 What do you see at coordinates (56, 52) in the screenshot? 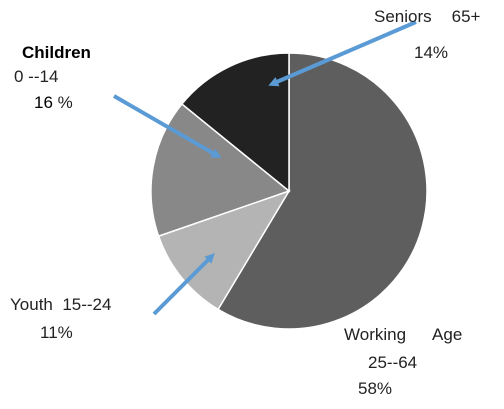
I see `label-children-name: Children` at bounding box center [56, 52].